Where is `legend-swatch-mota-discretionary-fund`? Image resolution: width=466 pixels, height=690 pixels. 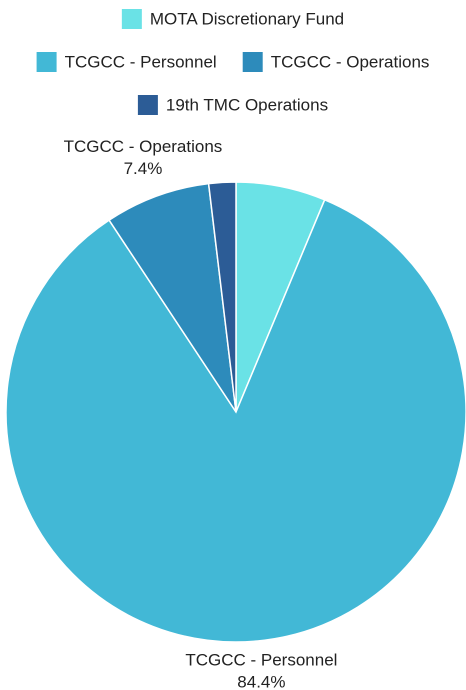
legend-swatch-mota-discretionary-fund is located at coordinates (131, 19).